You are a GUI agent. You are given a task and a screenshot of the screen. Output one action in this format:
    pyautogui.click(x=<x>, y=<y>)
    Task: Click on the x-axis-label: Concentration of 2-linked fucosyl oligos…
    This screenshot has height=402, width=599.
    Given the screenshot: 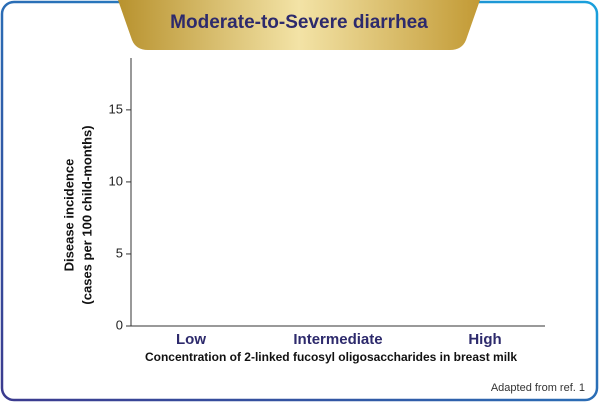 What is the action you would take?
    pyautogui.click(x=331, y=357)
    